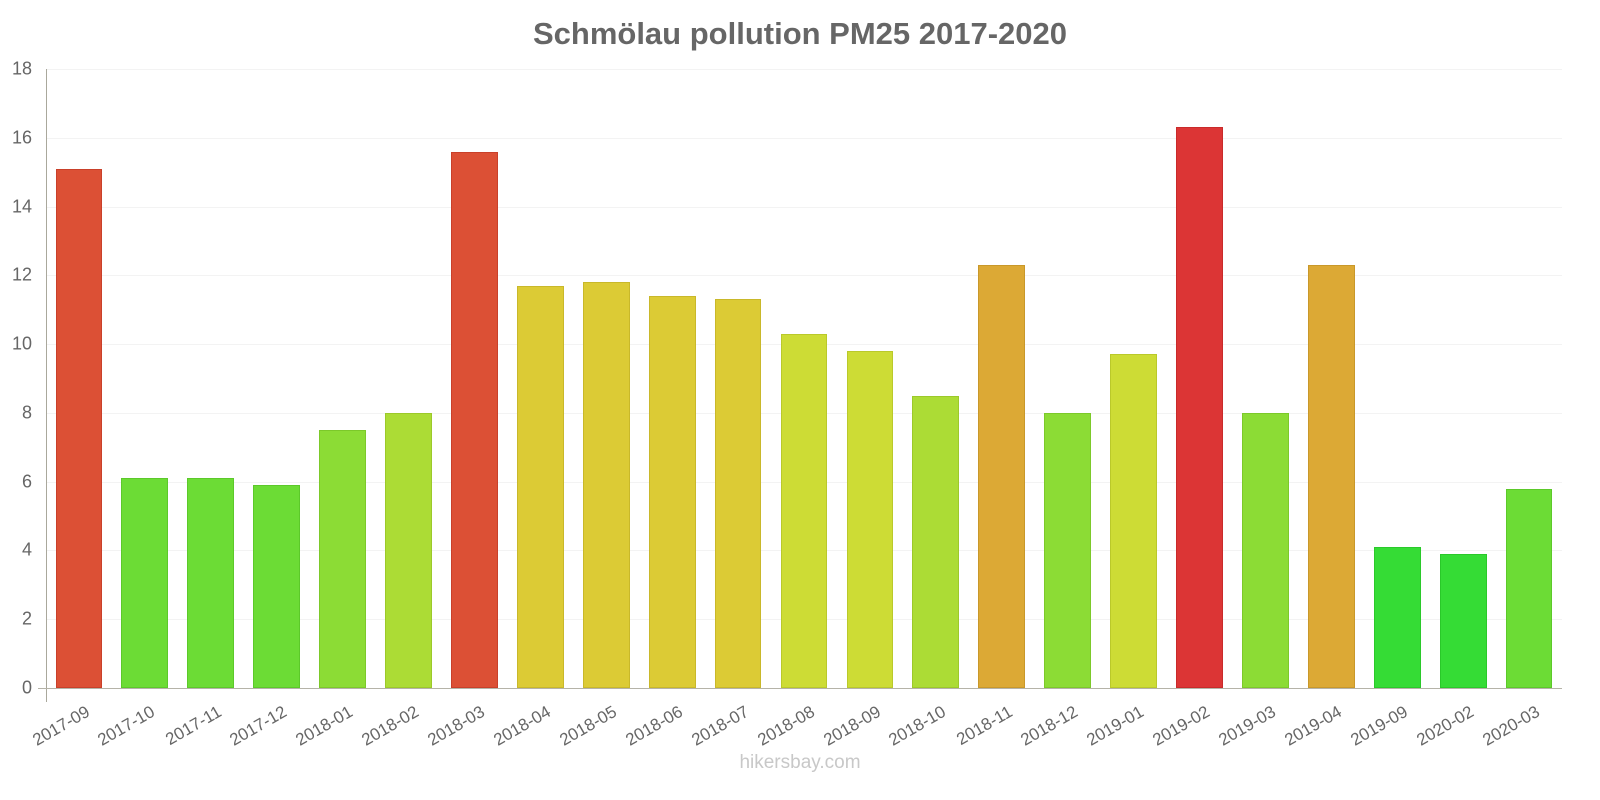 The width and height of the screenshot is (1600, 800). Describe the element at coordinates (60, 726) in the screenshot. I see `x-tick-label: 2017-09` at that location.